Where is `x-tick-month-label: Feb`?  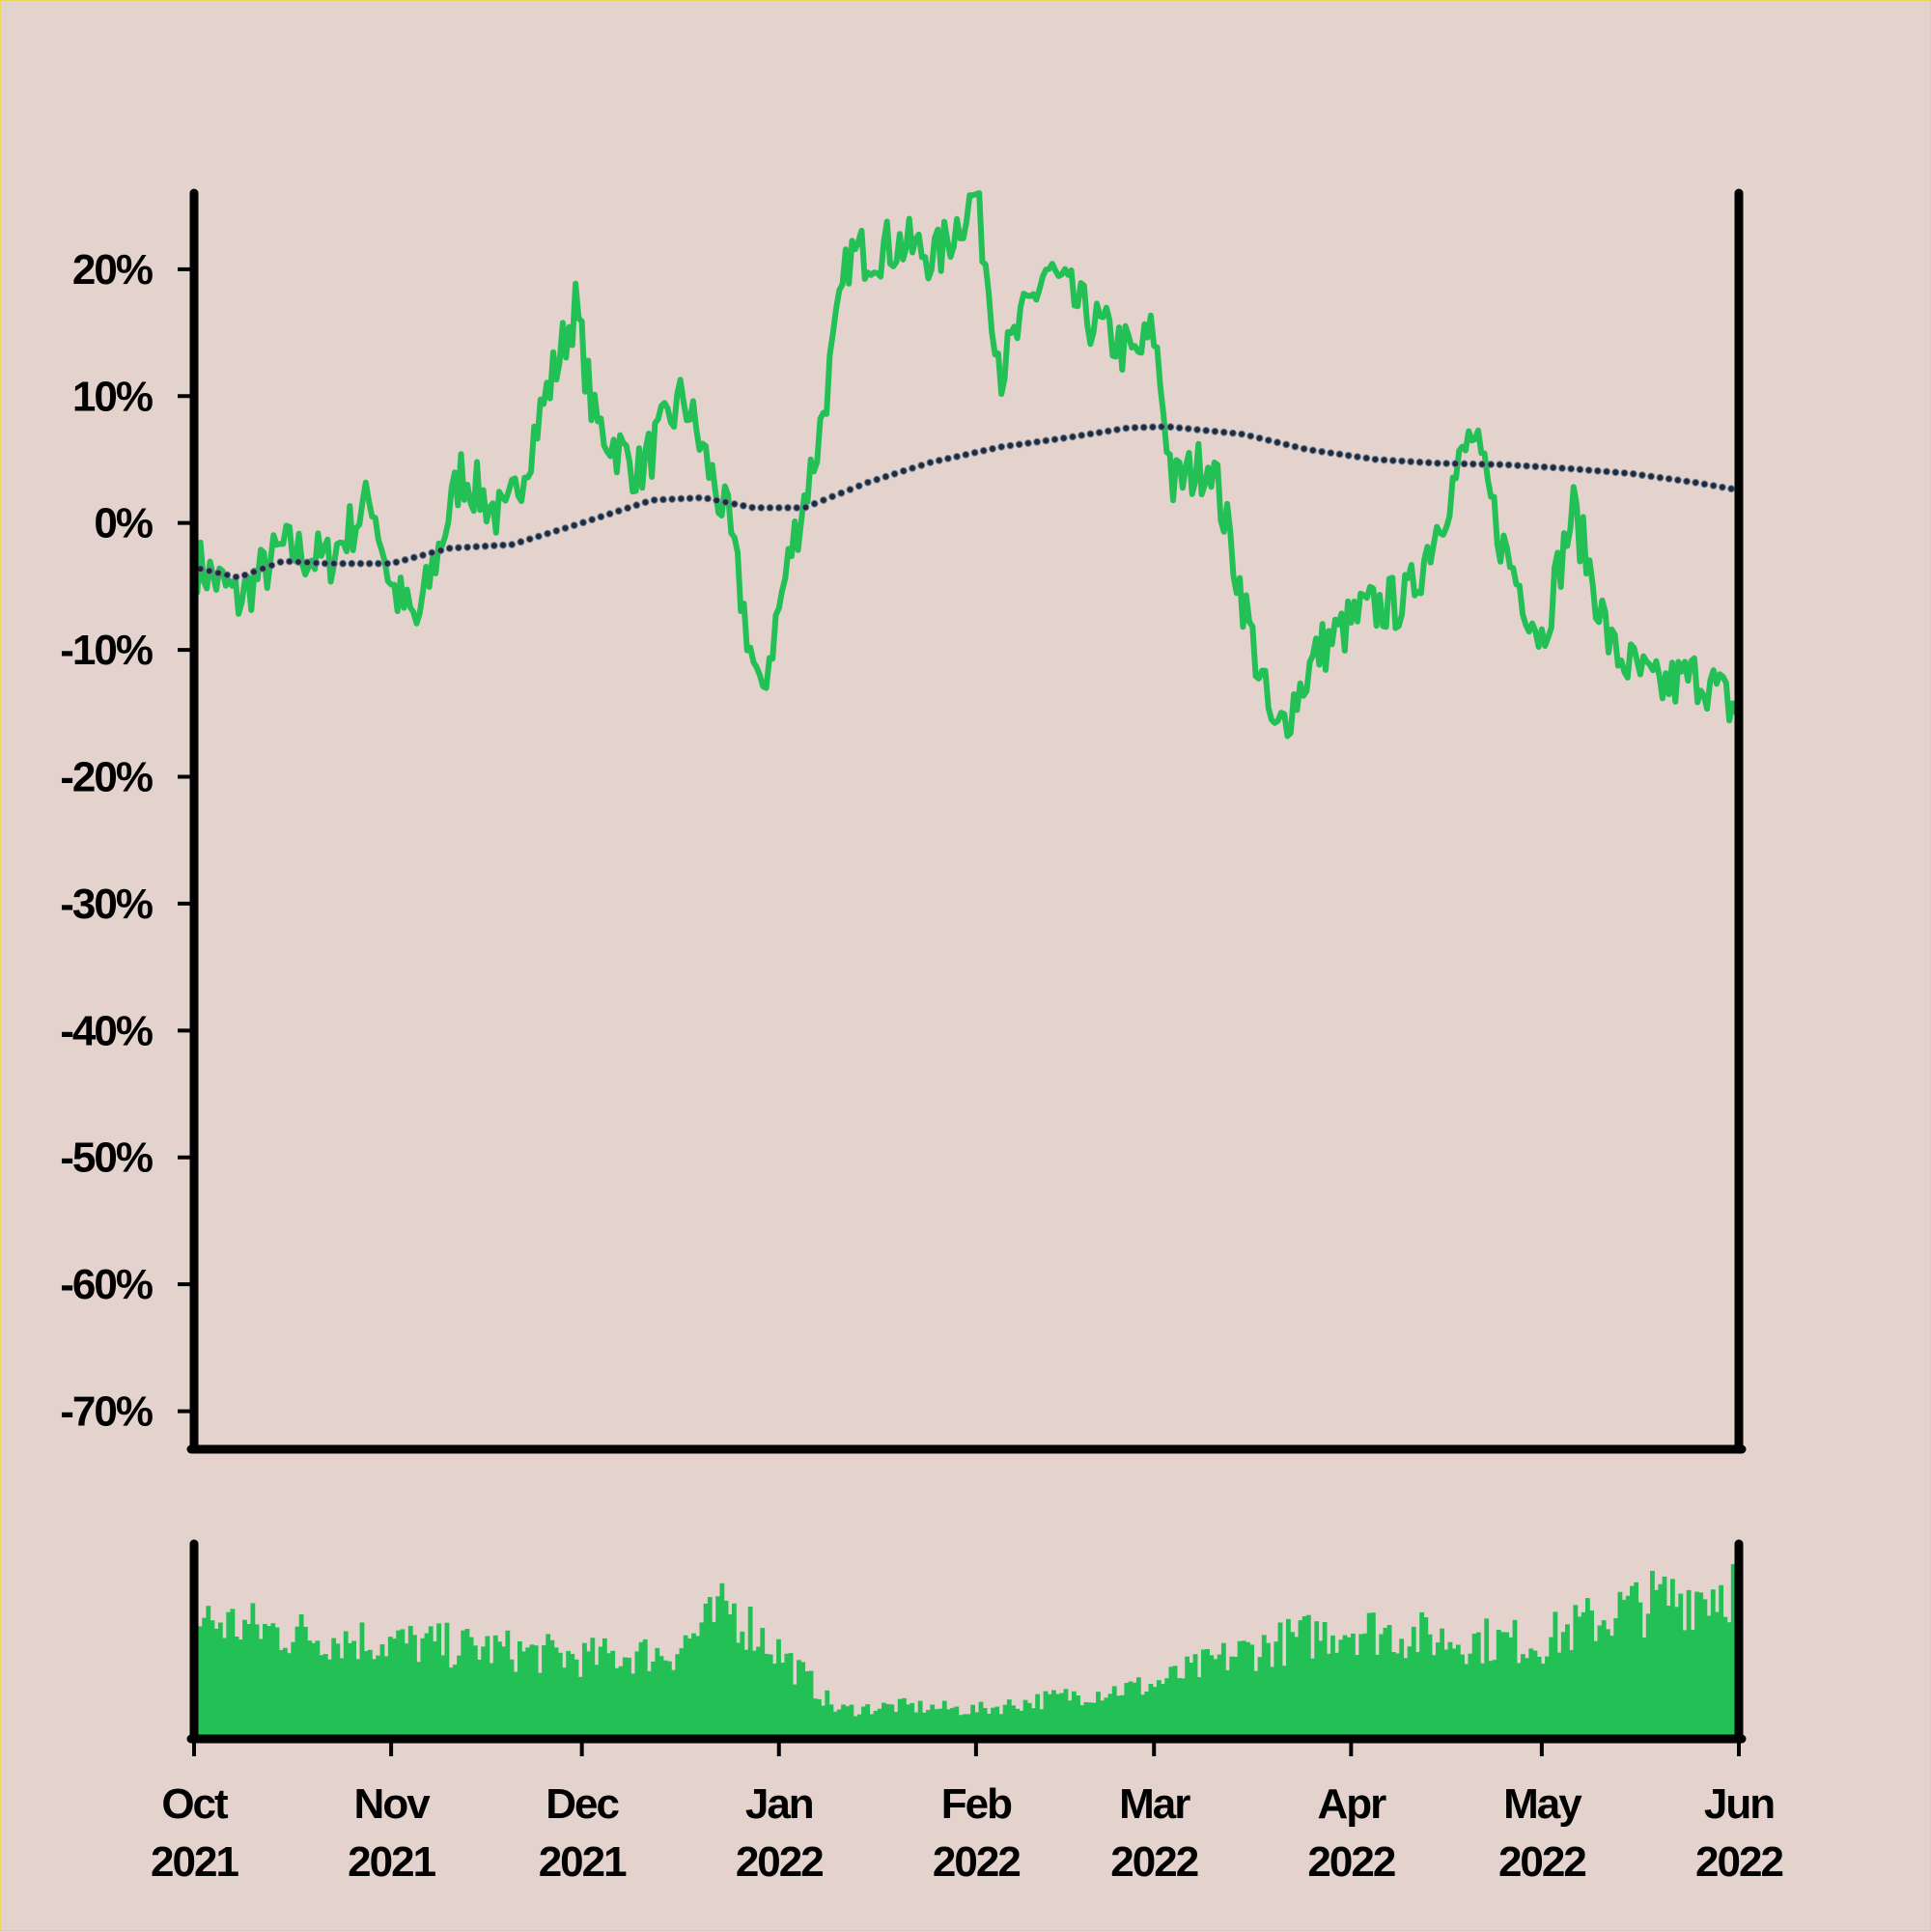 x-tick-month-label: Feb is located at coordinates (976, 1804).